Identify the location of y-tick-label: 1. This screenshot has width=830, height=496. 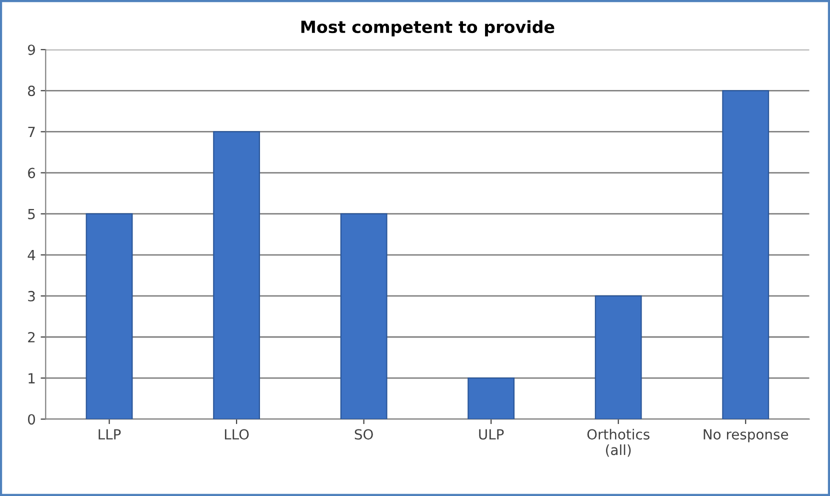
(31, 378).